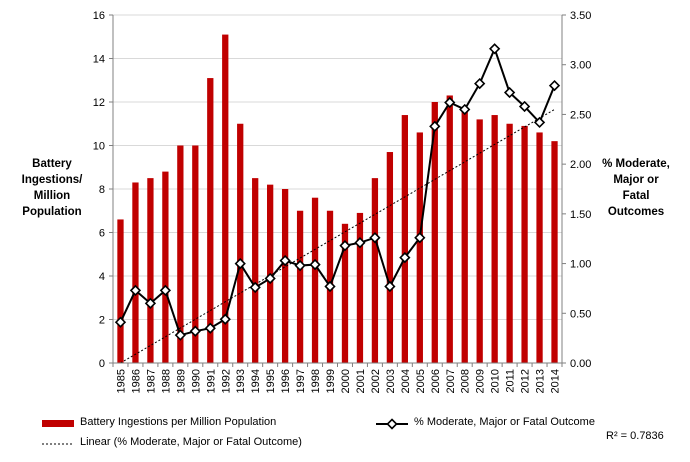 This screenshot has height=462, width=690. Describe the element at coordinates (196, 381) in the screenshot. I see `x-tick-label-1990: 1990` at that location.